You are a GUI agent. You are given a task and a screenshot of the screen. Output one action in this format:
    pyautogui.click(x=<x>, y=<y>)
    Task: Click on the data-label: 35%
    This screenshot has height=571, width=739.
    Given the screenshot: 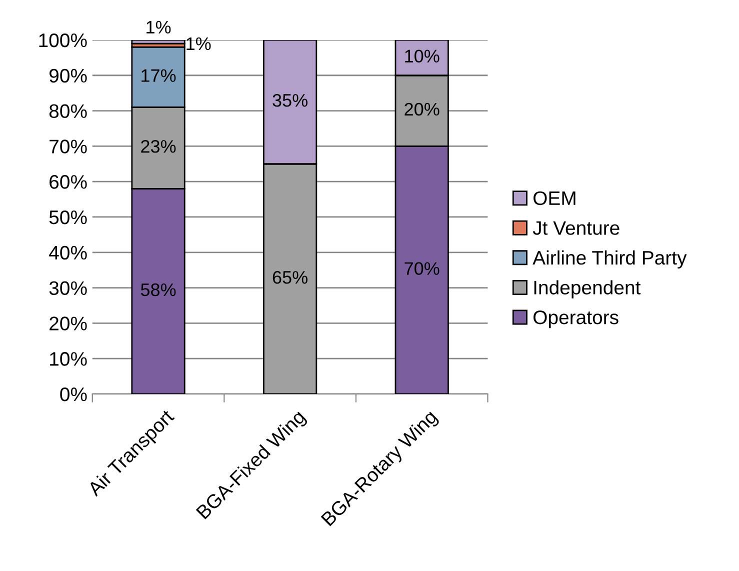 What is the action you would take?
    pyautogui.click(x=290, y=100)
    